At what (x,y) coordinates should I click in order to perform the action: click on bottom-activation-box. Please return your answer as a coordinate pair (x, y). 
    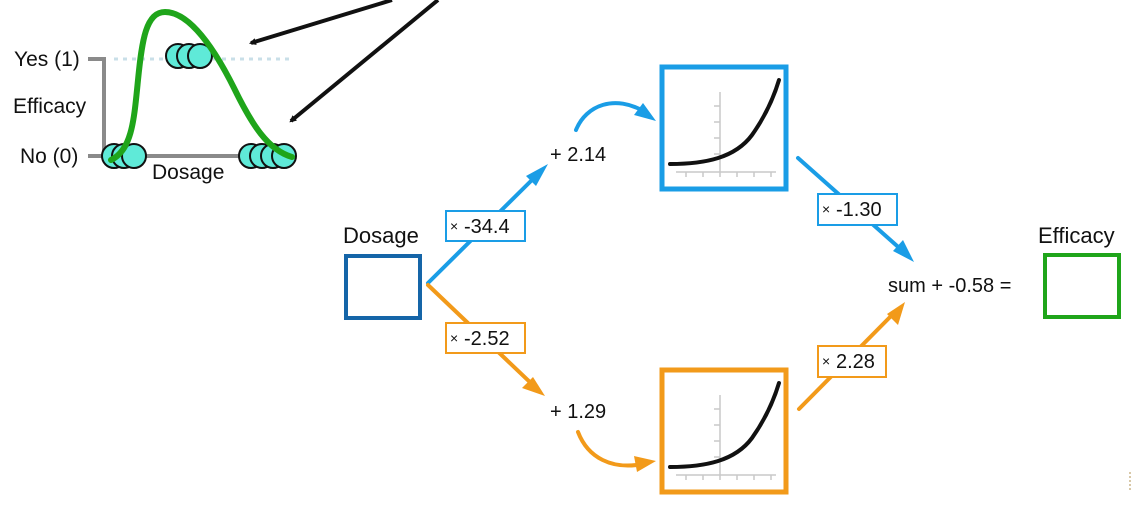
    Looking at the image, I should click on (724, 431).